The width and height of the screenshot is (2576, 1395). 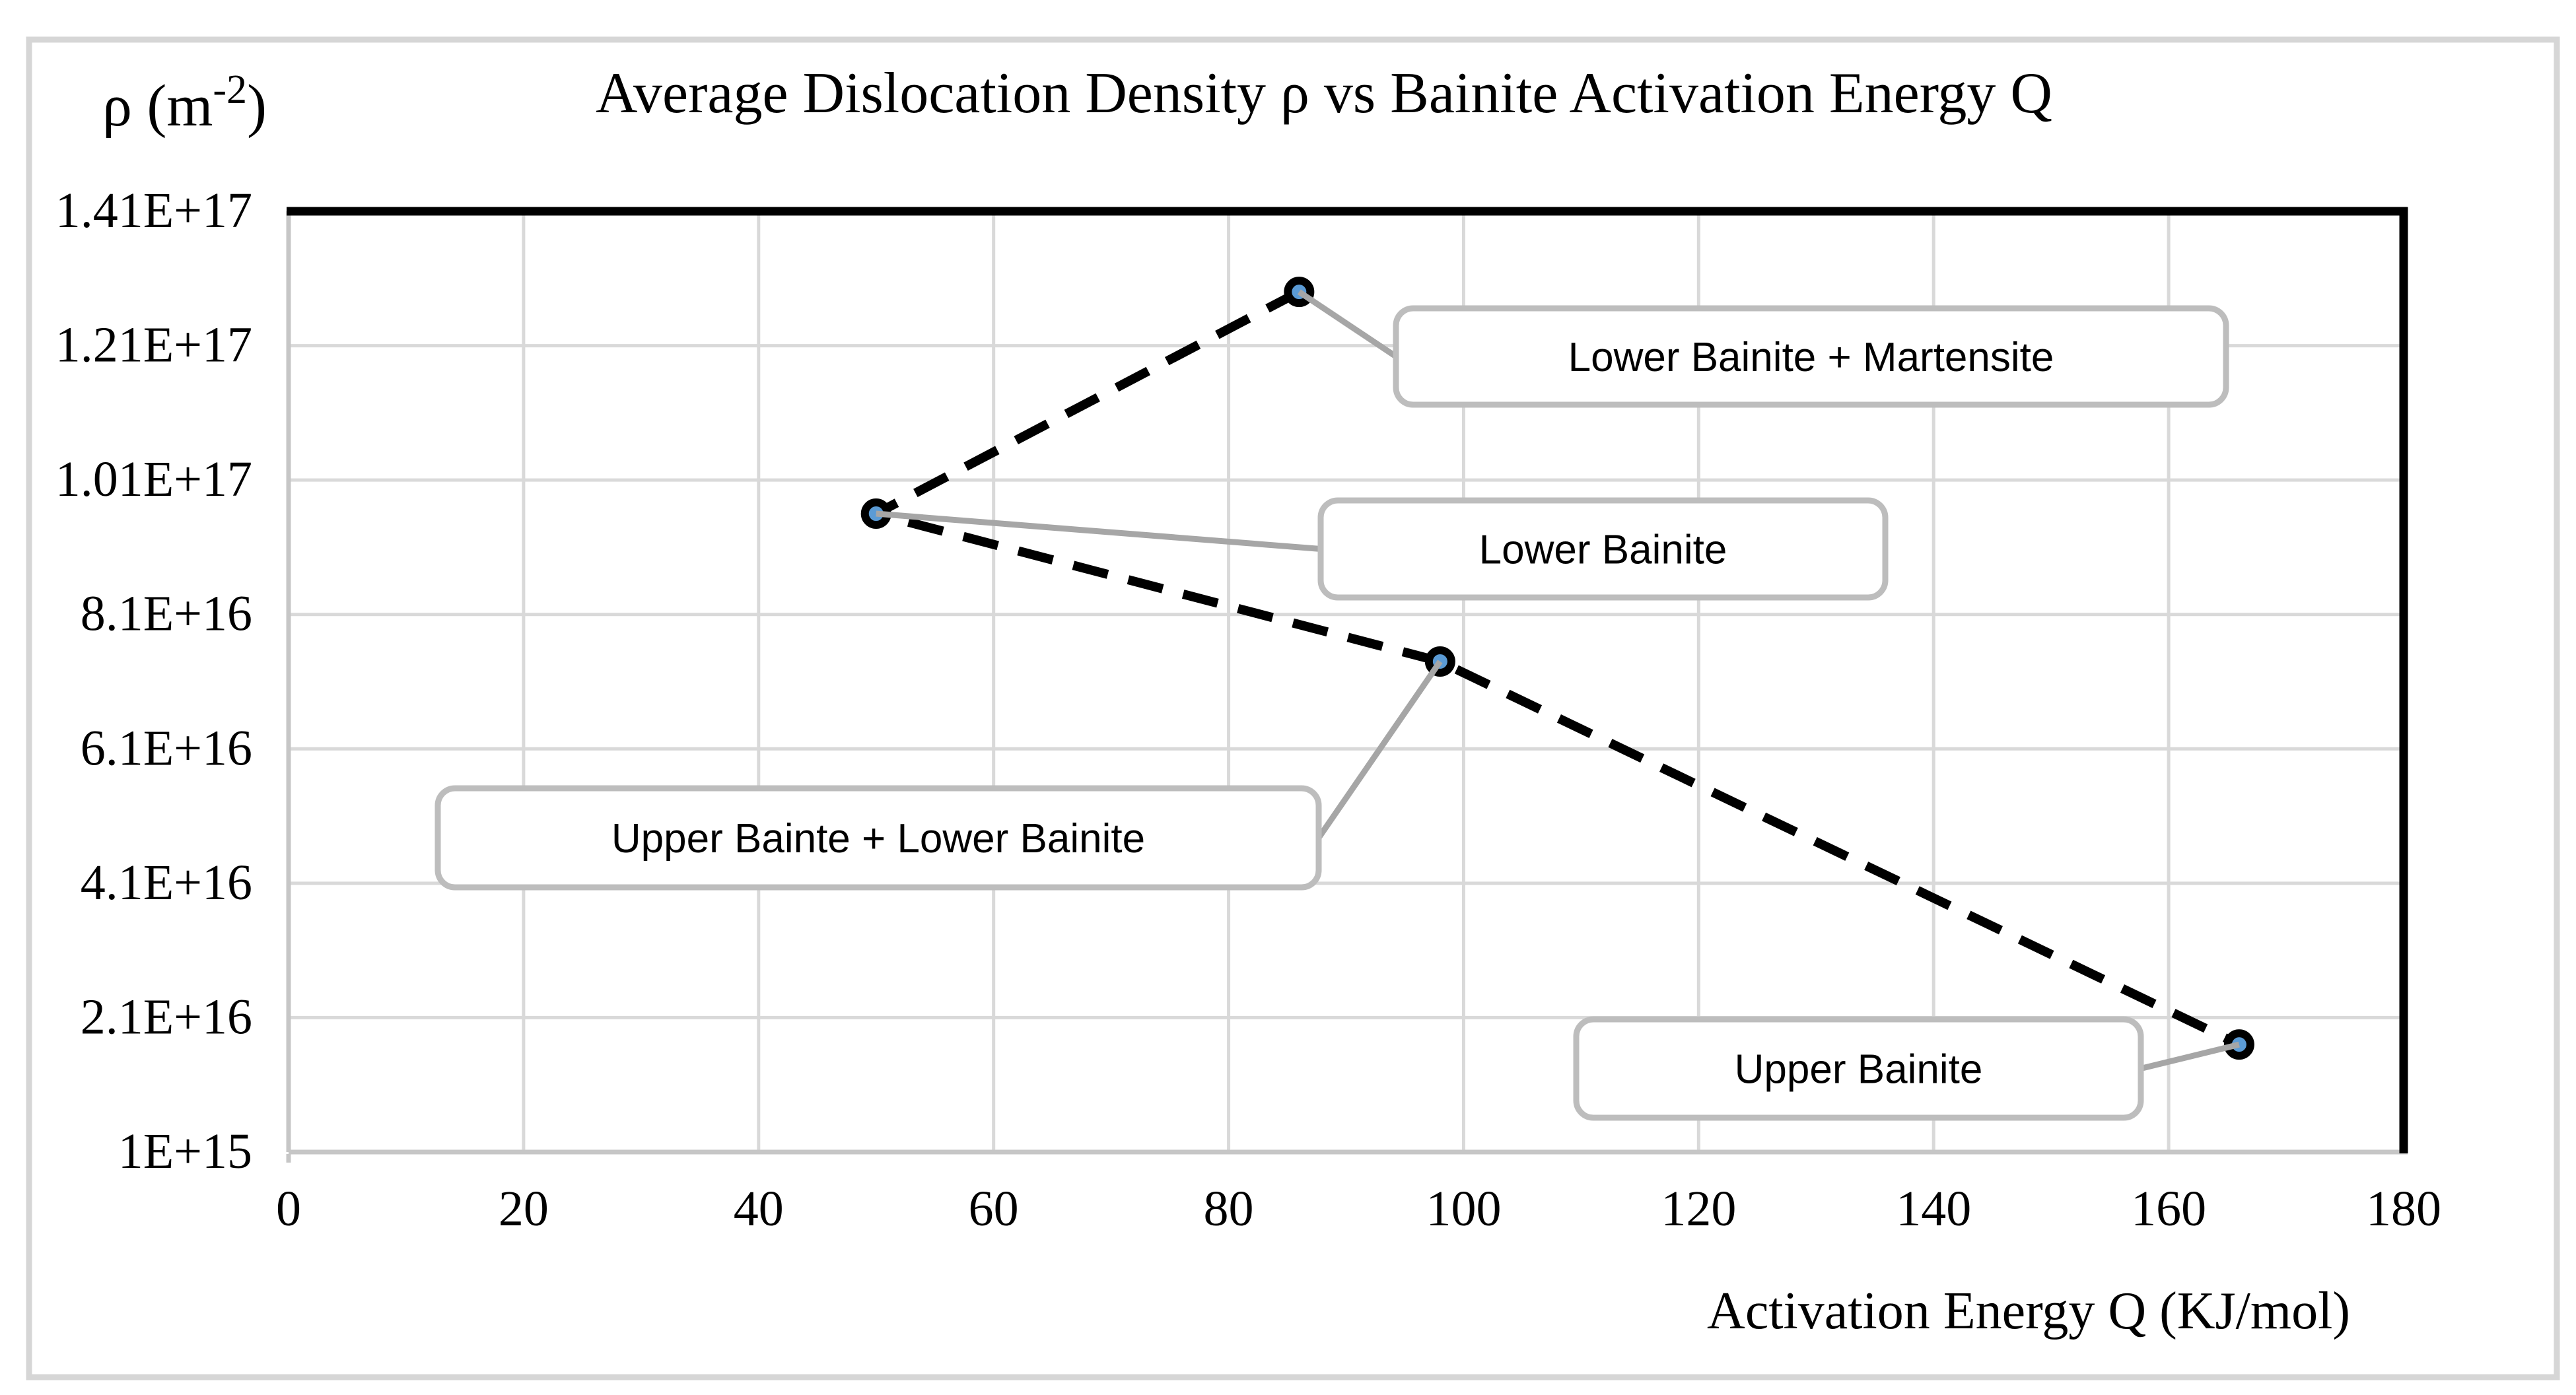 What do you see at coordinates (153, 211) in the screenshot?
I see `y-tick-label: 1.41E+17` at bounding box center [153, 211].